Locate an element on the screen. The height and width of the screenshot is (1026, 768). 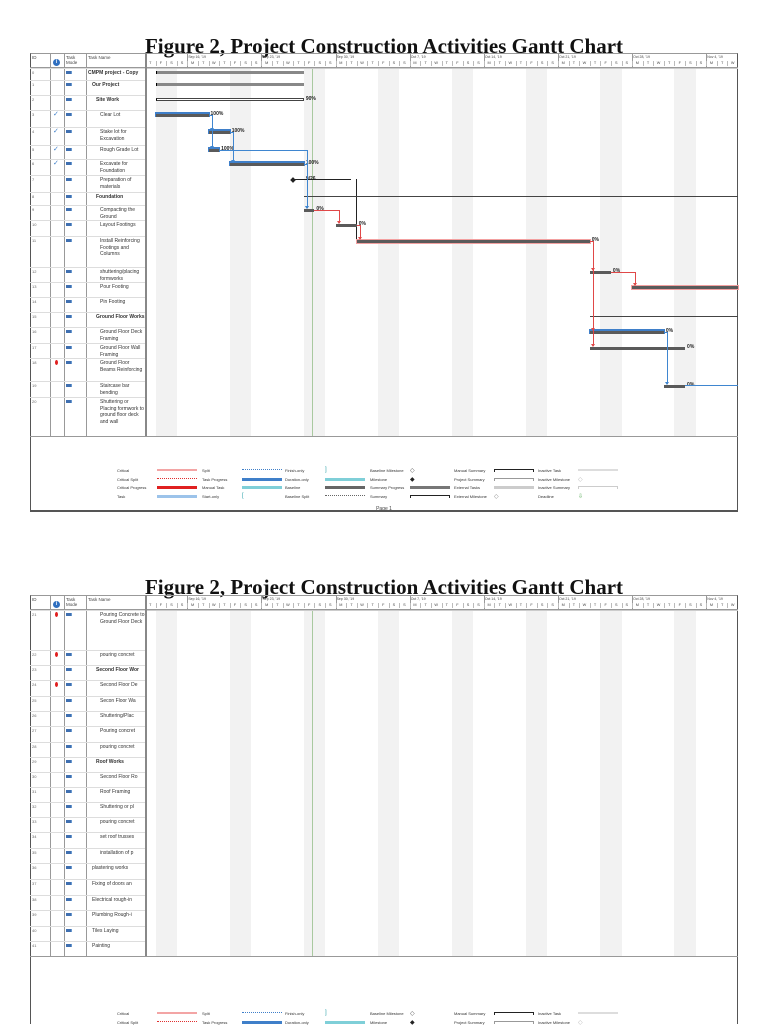
table-row: 14 Pin Footing is located at coordinates (87, 304).